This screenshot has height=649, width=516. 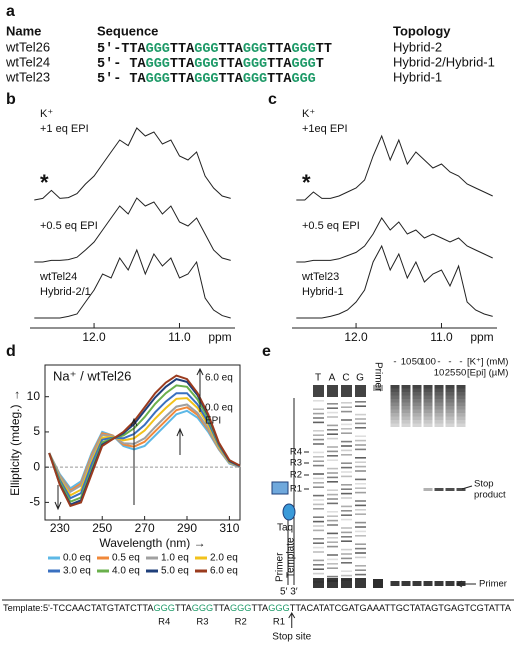 I want to click on lane-value: 25, so click(x=450, y=373).